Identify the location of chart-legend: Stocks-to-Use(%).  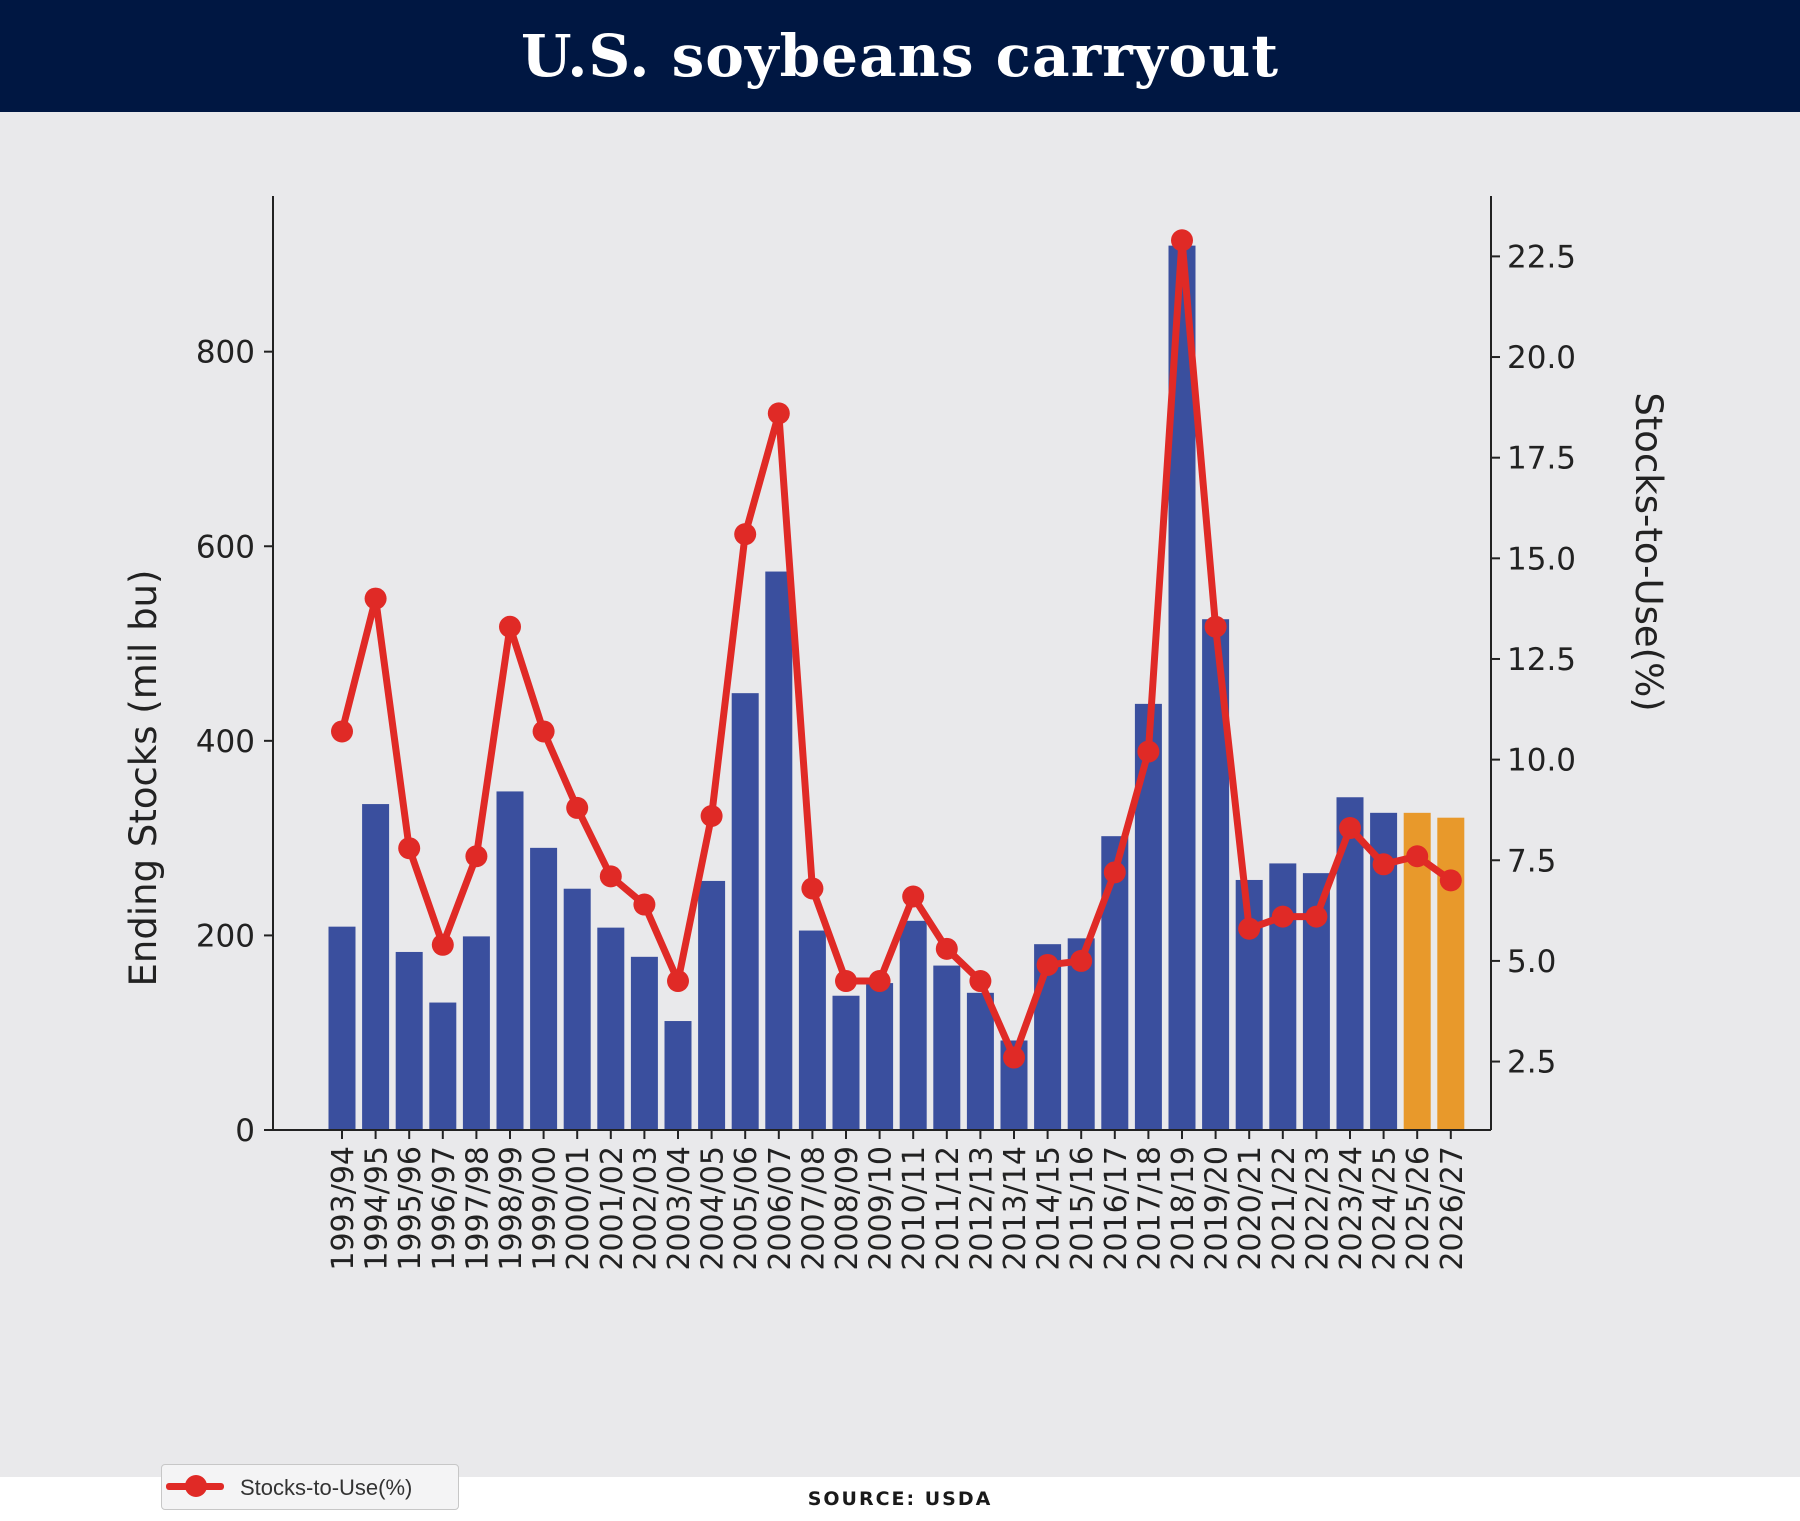
(310, 1487).